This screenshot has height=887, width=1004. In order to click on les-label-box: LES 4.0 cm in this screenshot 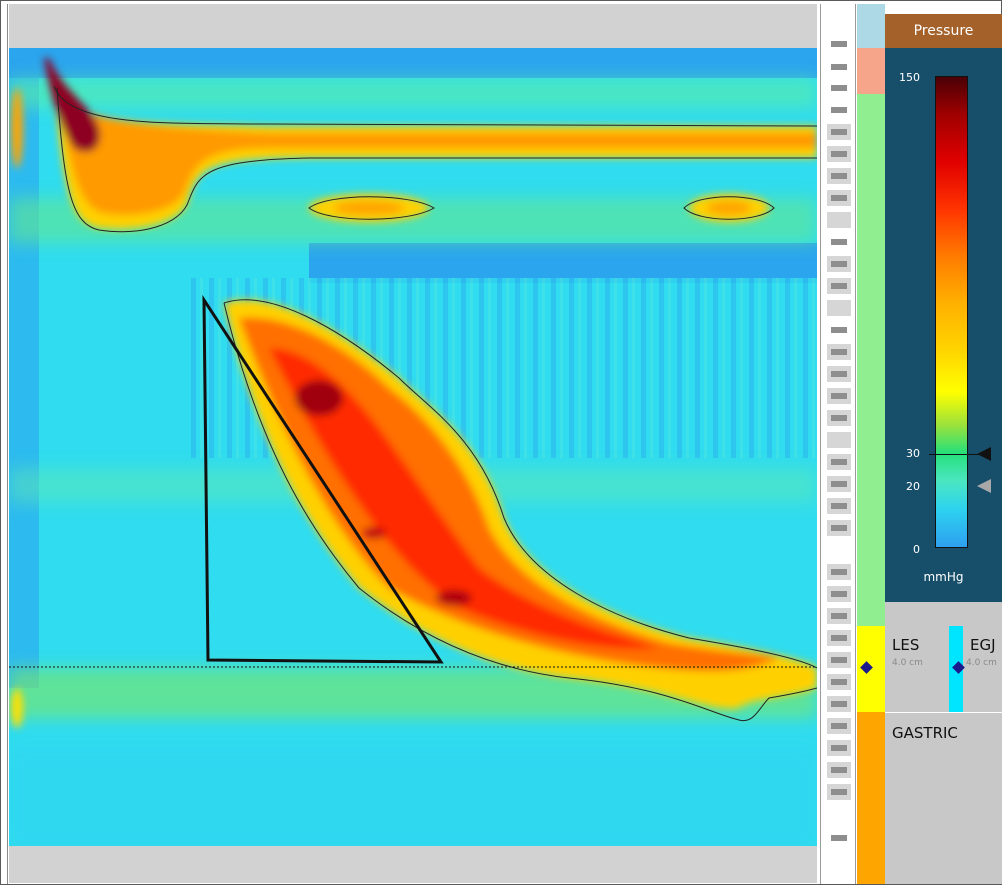, I will do `click(917, 669)`.